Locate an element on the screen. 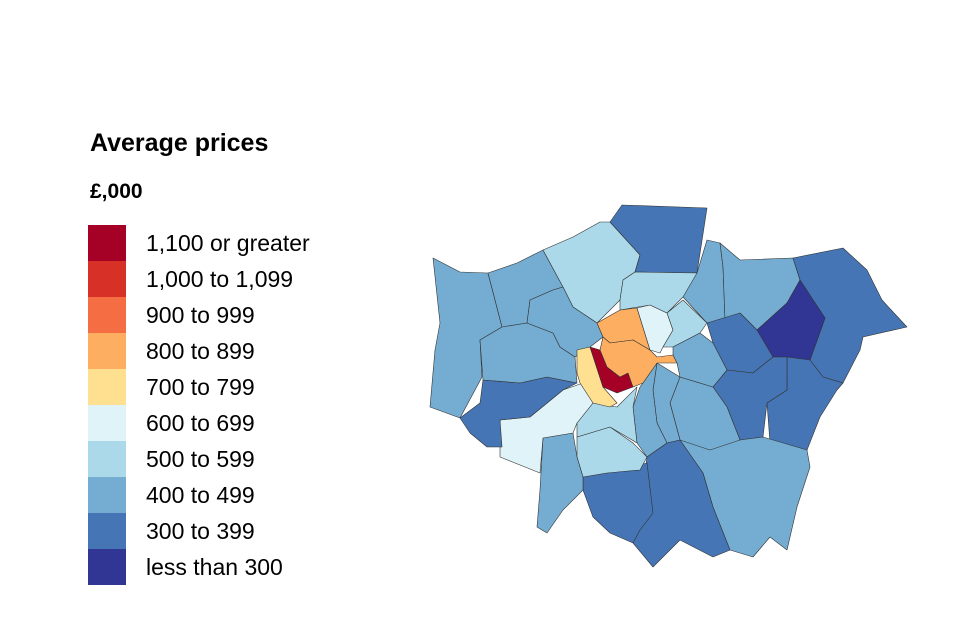 This screenshot has height=640, width=960. legend-item: 600 to 699 is located at coordinates (199, 423).